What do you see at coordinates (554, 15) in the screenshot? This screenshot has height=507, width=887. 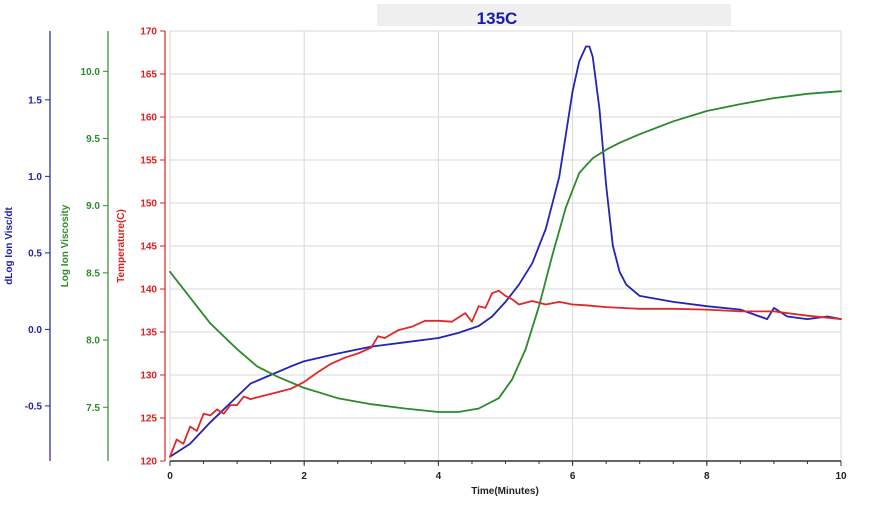 I see `title-band` at bounding box center [554, 15].